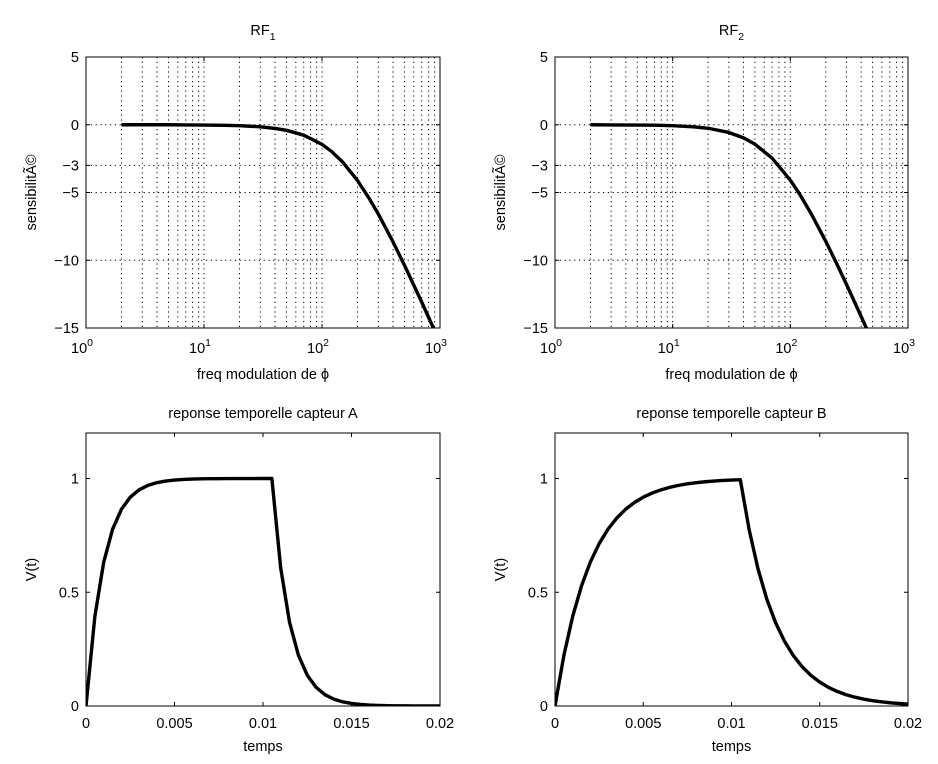 Image resolution: width=938 pixels, height=764 pixels. I want to click on chart-title: RF2, so click(731, 33).